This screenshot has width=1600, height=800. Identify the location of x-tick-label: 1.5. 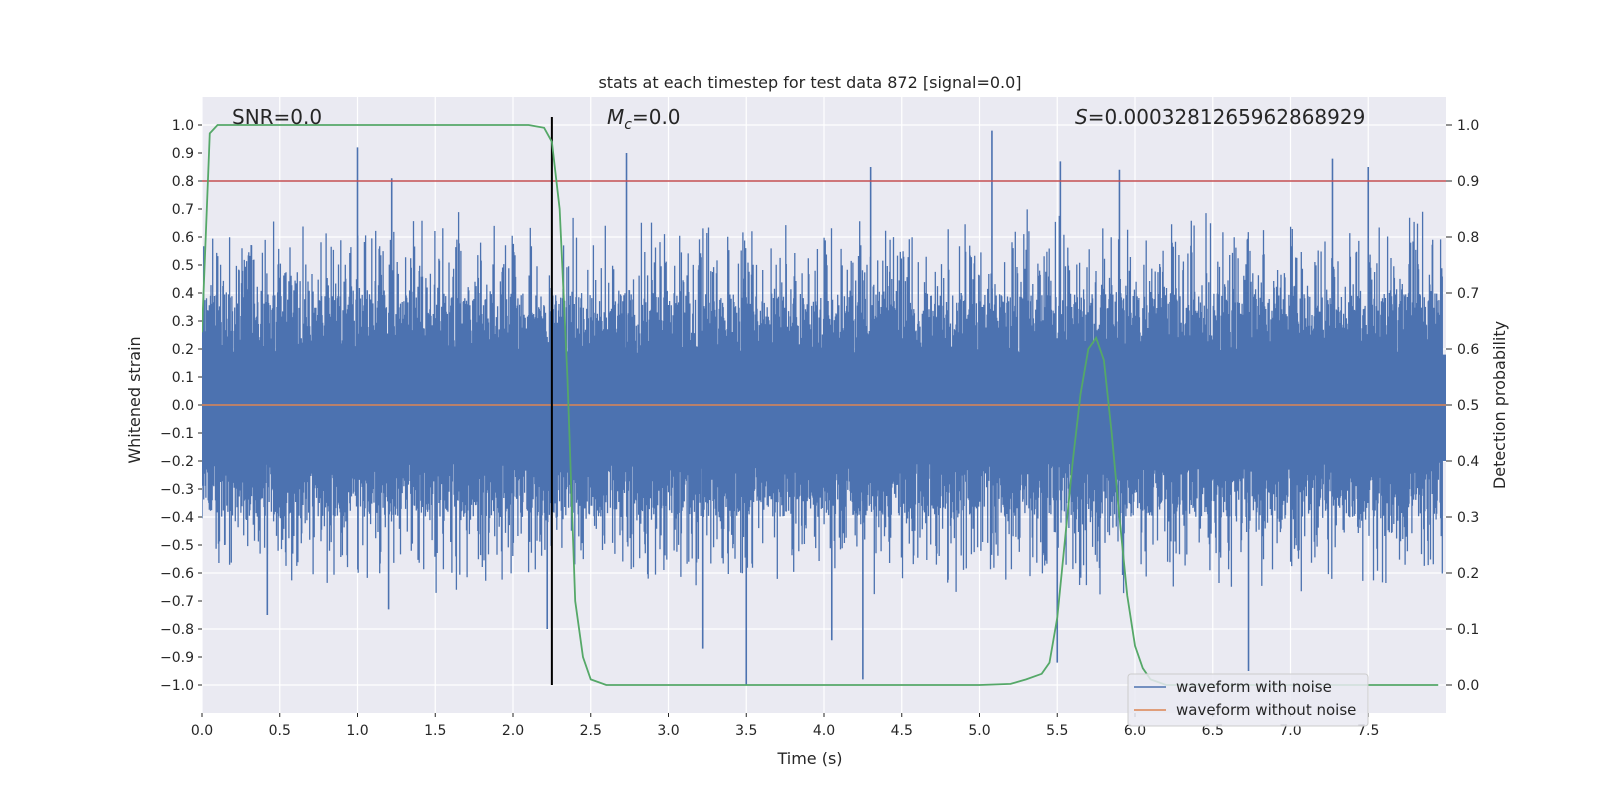
(435, 731).